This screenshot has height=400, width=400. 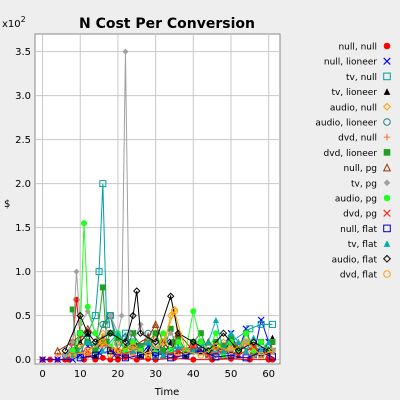 I want to click on legend-item: dvd, flat, so click(x=365, y=275).